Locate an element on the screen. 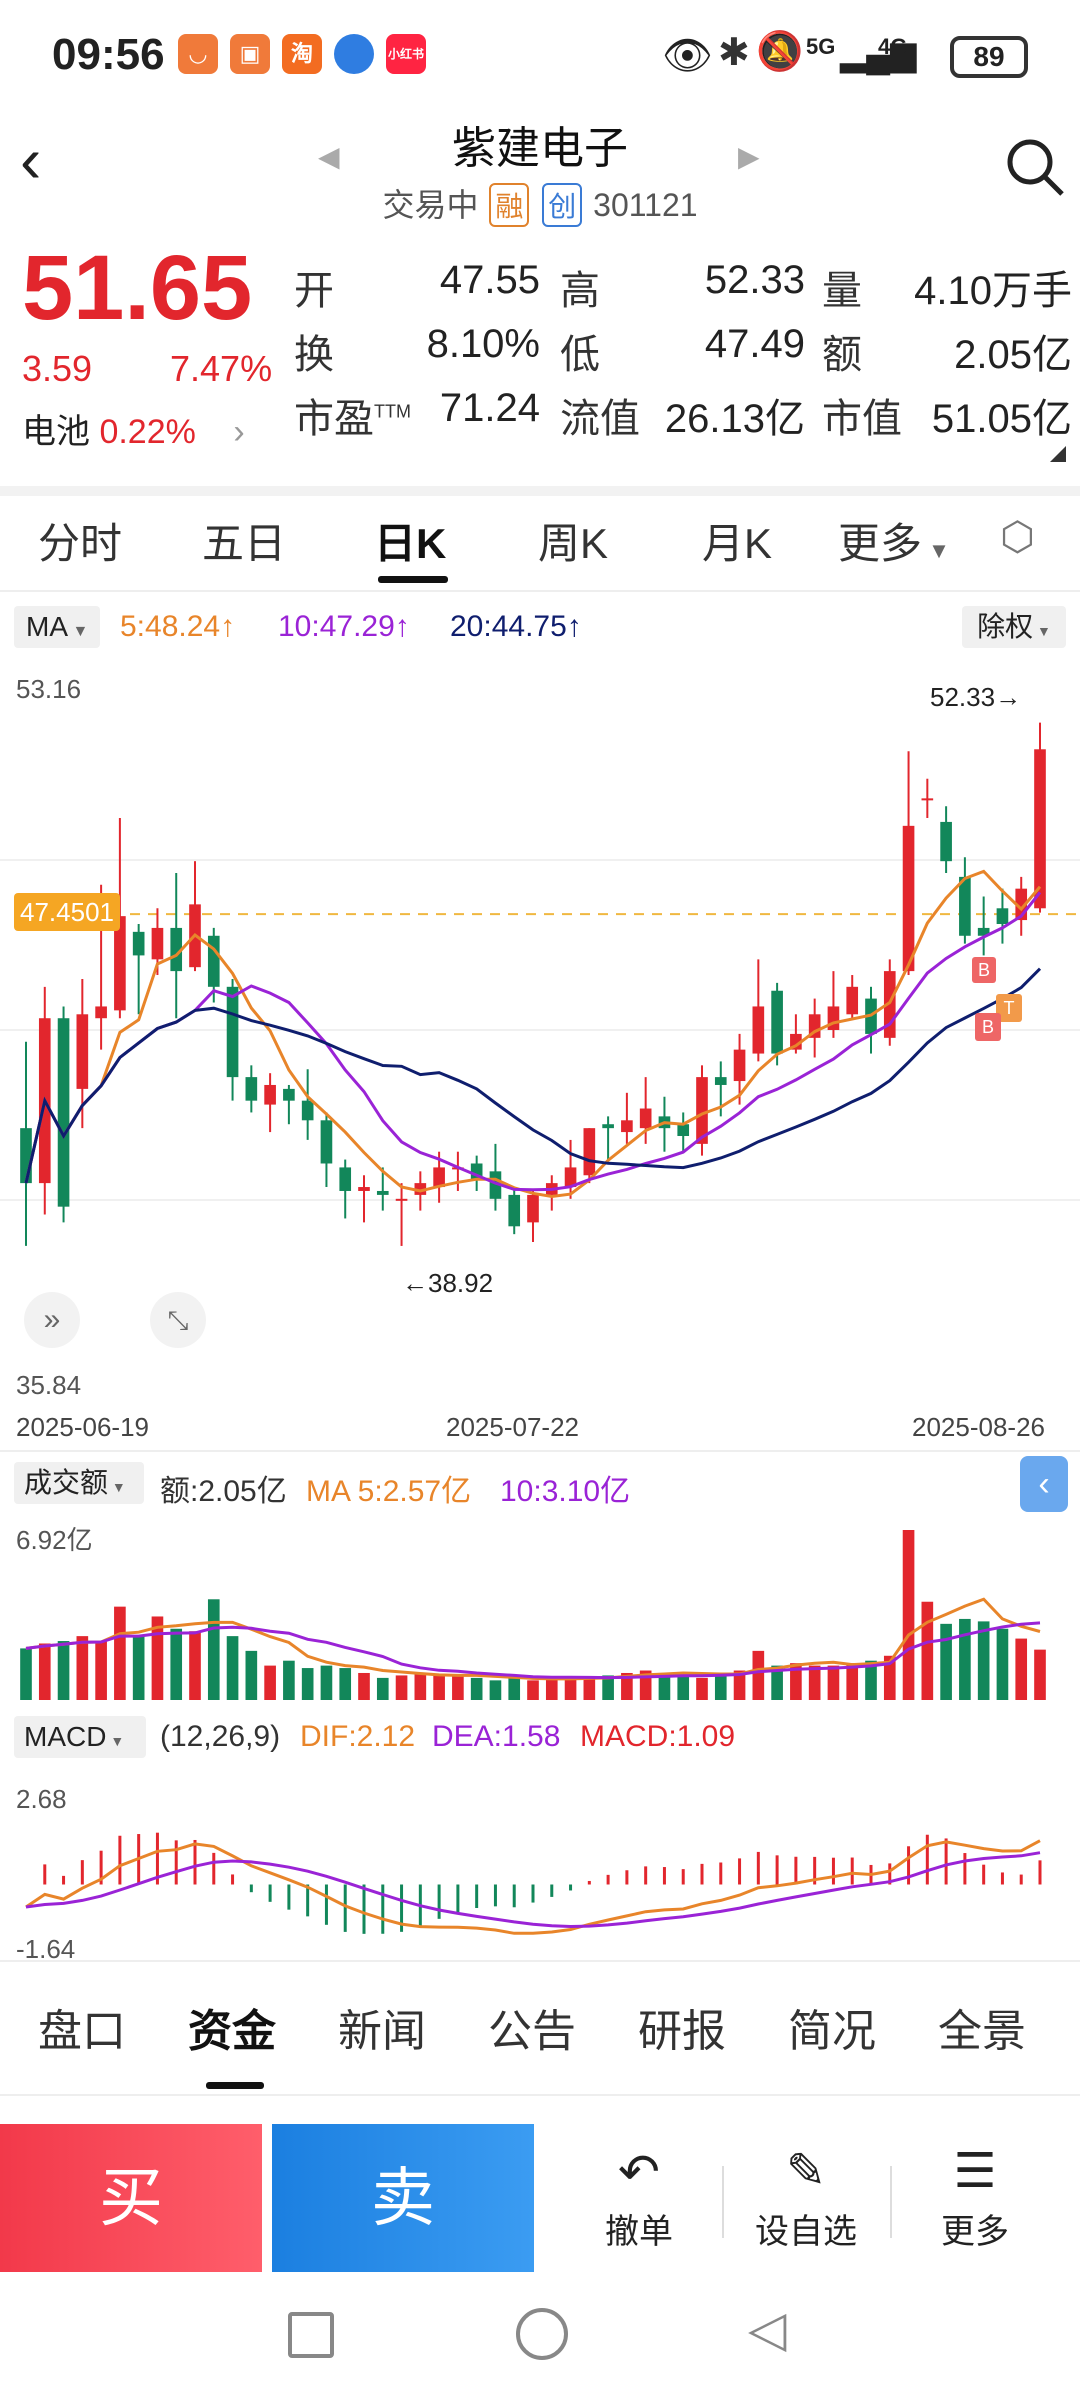 The image size is (1080, 2388). expand-chart-icon: » is located at coordinates (52, 1320).